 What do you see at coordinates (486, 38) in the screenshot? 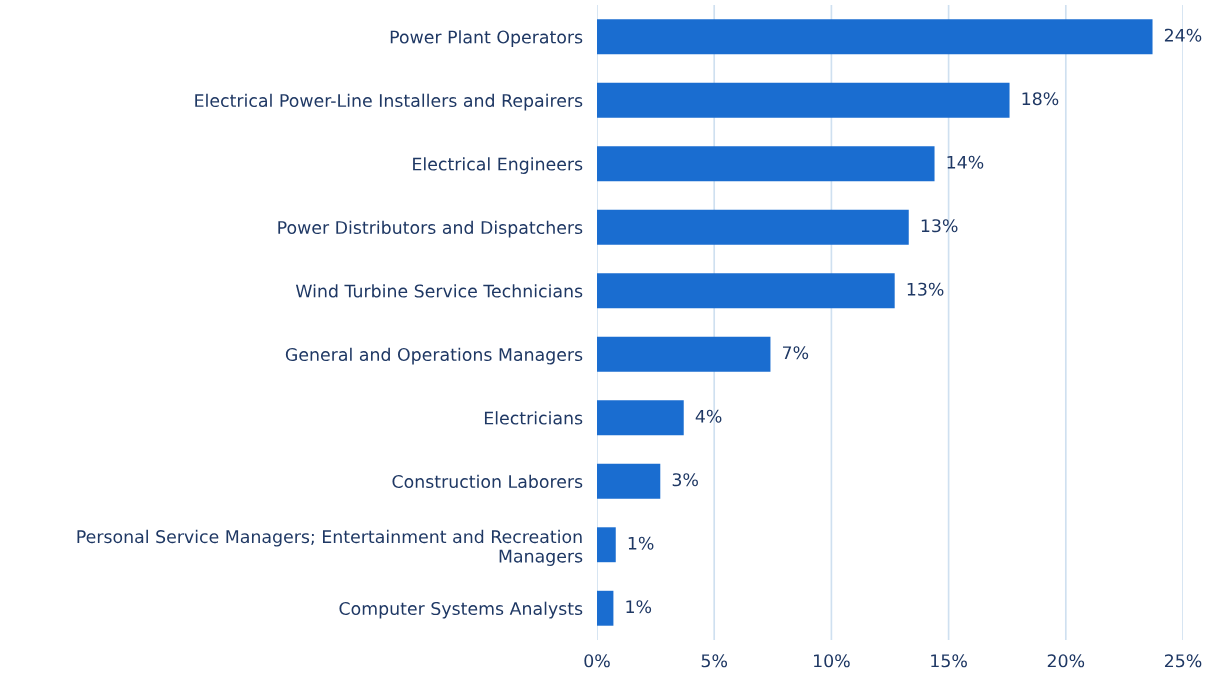
I see `y-tick-label: Power Plant Operators` at bounding box center [486, 38].